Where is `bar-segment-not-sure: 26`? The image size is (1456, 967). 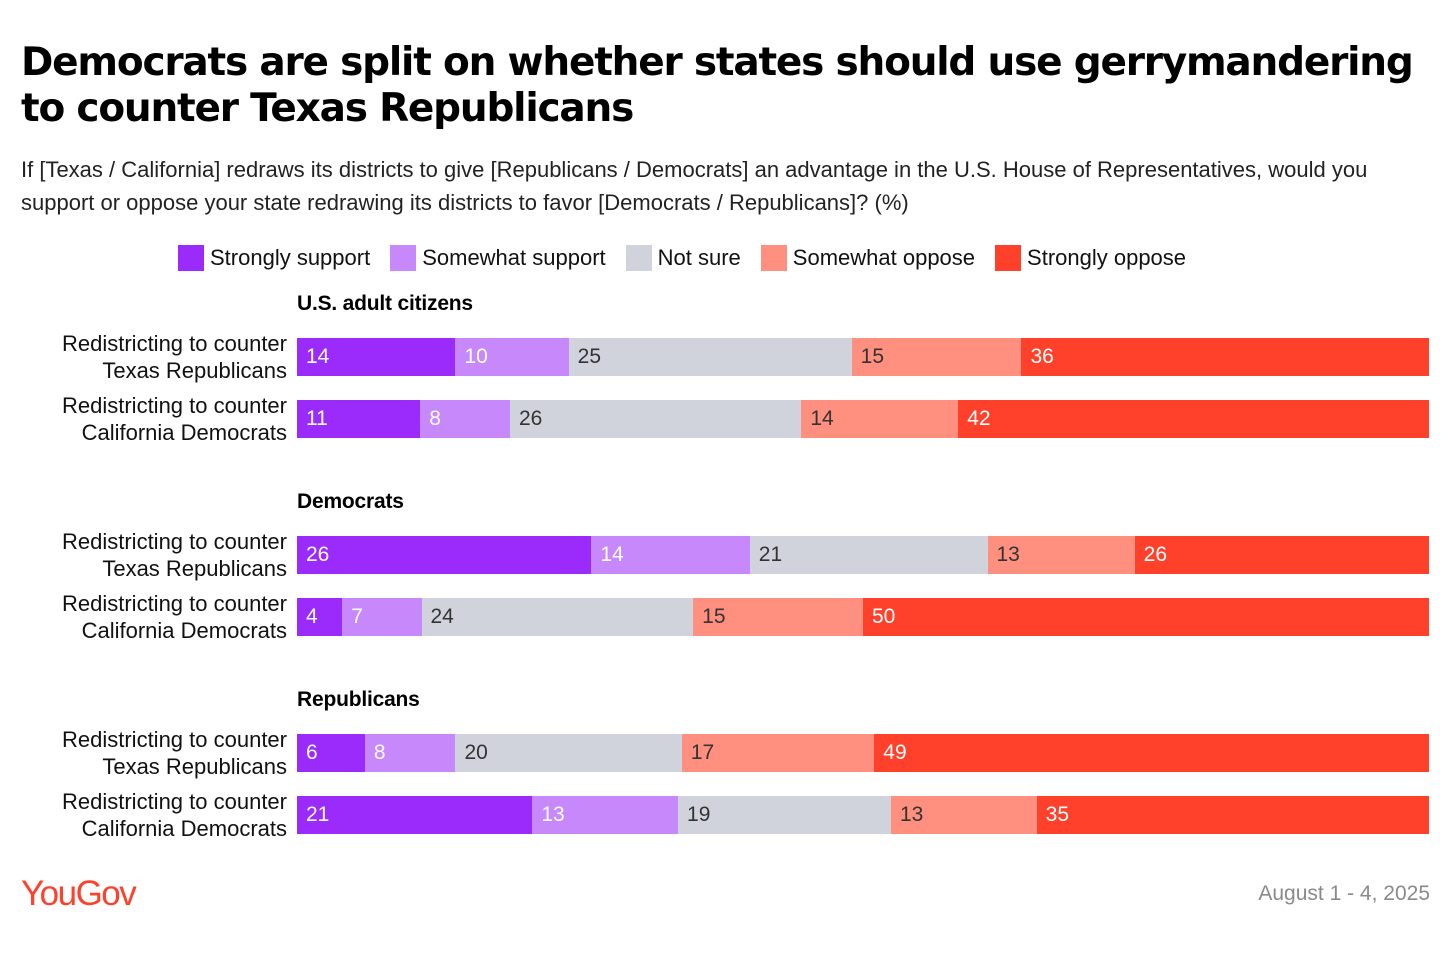 bar-segment-not-sure: 26 is located at coordinates (655, 419).